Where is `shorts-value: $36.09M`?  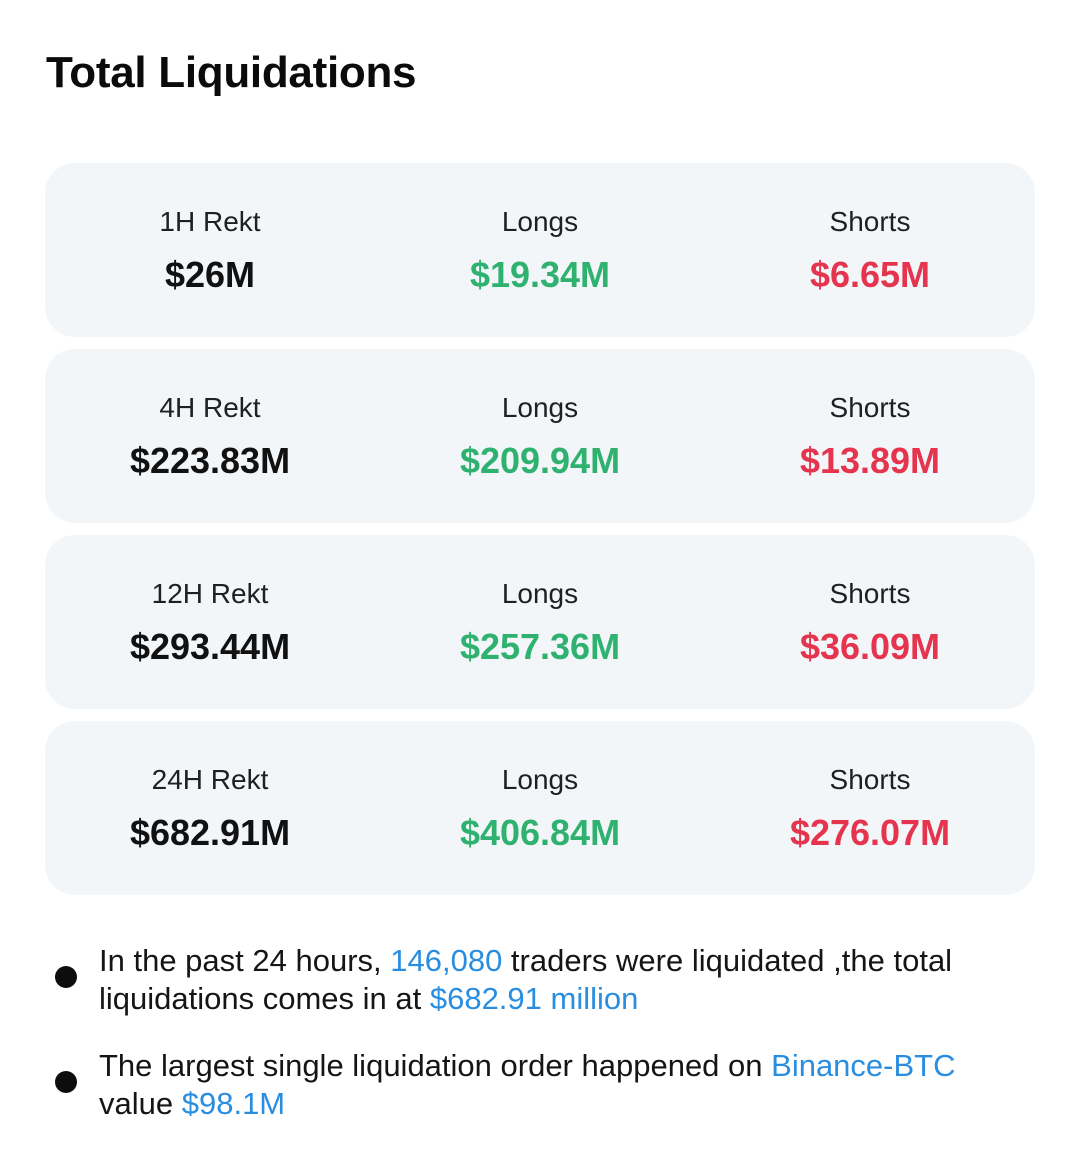
shorts-value: $36.09M is located at coordinates (870, 646).